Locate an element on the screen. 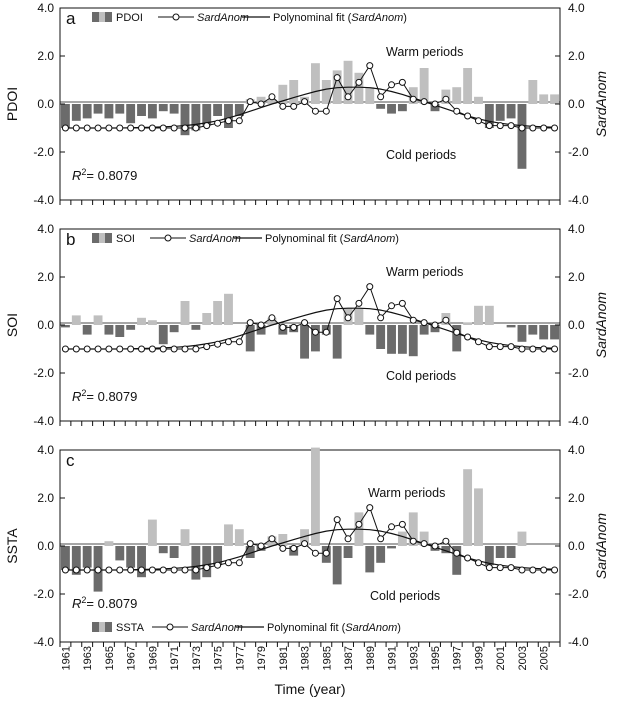 This screenshot has width=618, height=702. sardanom-point-b-1999 is located at coordinates (478, 342).